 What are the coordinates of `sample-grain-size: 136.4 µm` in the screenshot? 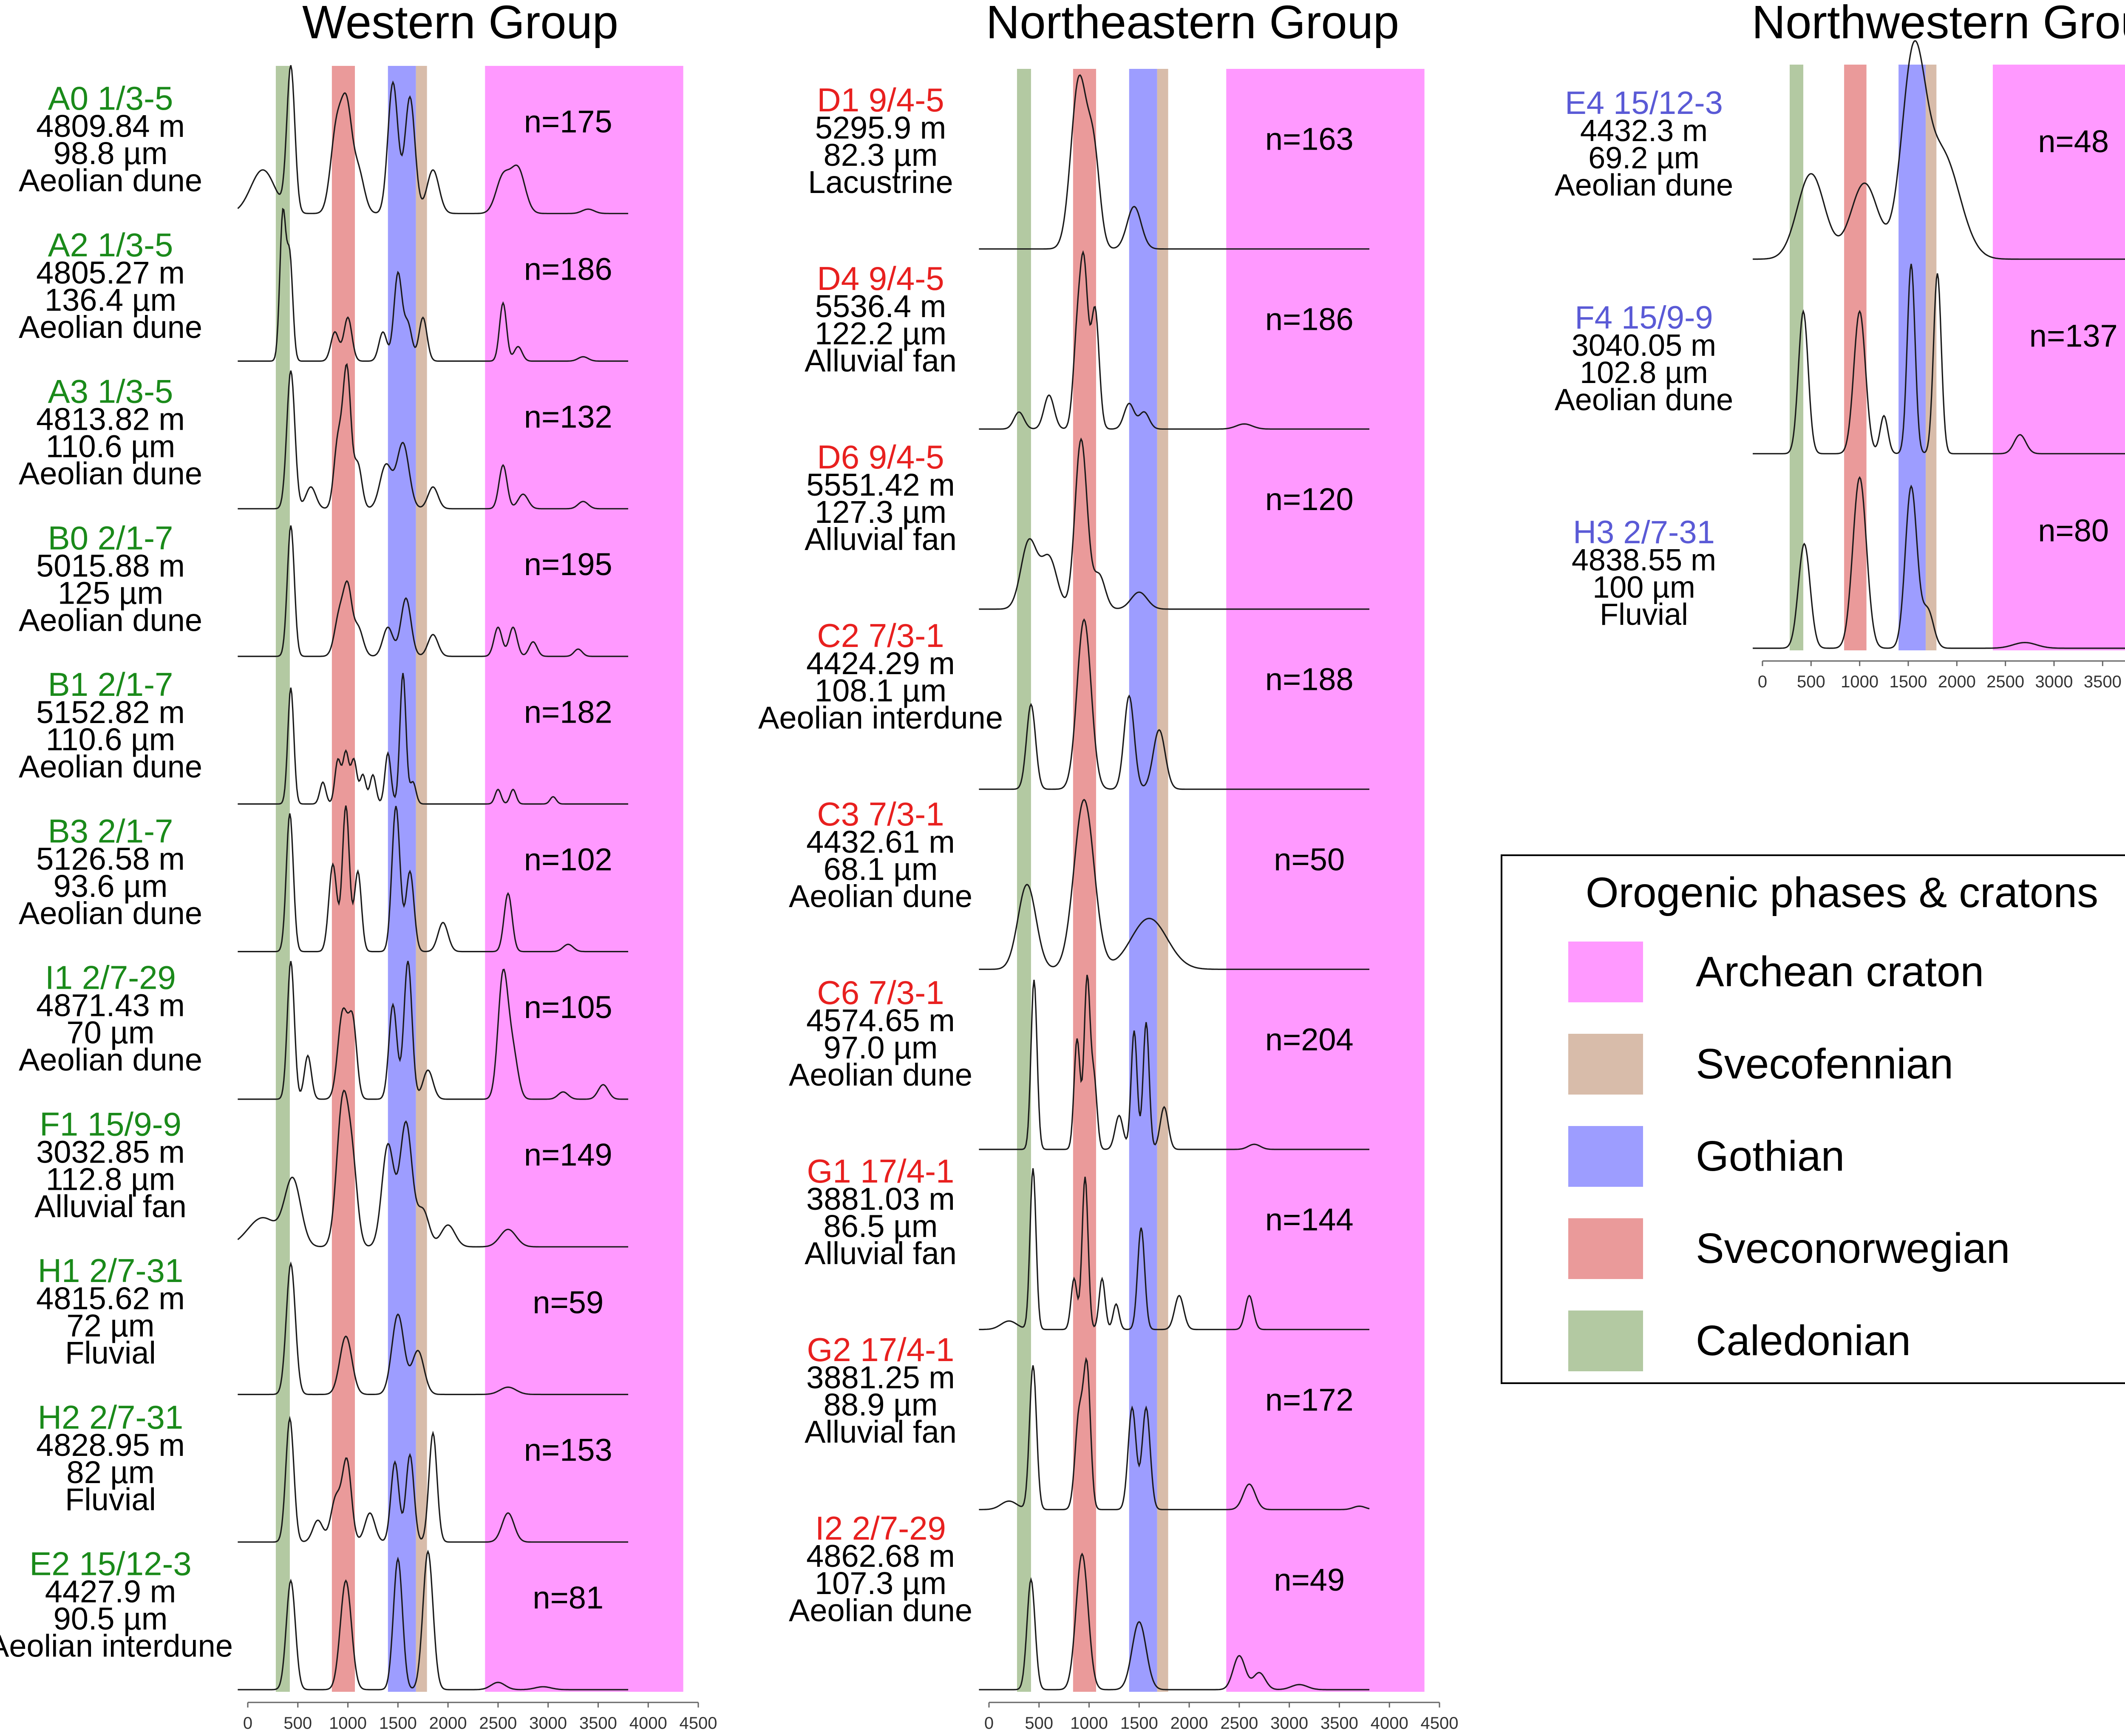 It's located at (110, 300).